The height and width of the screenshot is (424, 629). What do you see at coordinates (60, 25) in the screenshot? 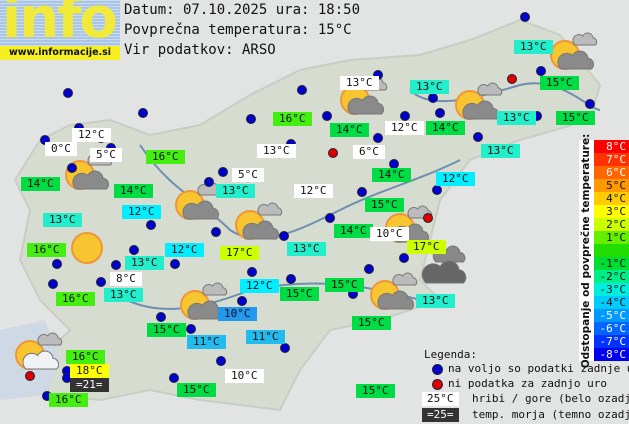
I see `logo-word: info` at bounding box center [60, 25].